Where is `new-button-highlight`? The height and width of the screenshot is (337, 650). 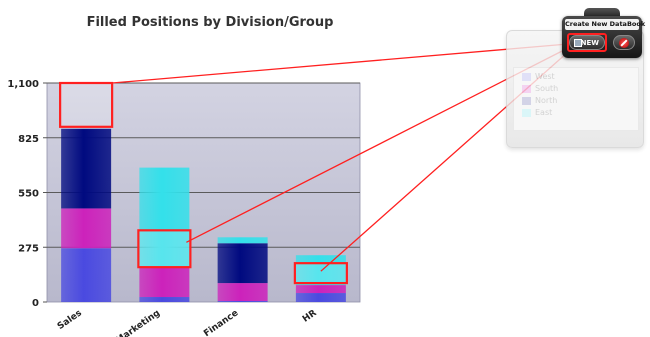
new-button-highlight is located at coordinates (587, 42).